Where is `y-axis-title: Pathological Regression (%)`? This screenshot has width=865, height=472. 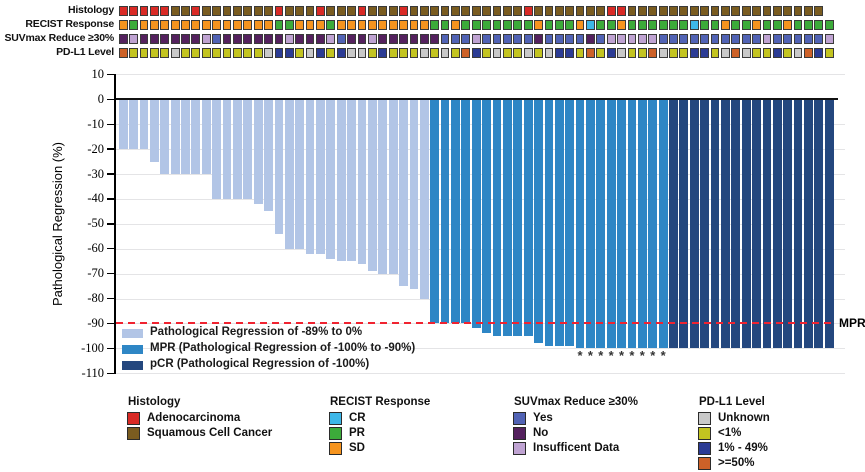
y-axis-title: Pathological Regression (%) is located at coordinates (57, 224).